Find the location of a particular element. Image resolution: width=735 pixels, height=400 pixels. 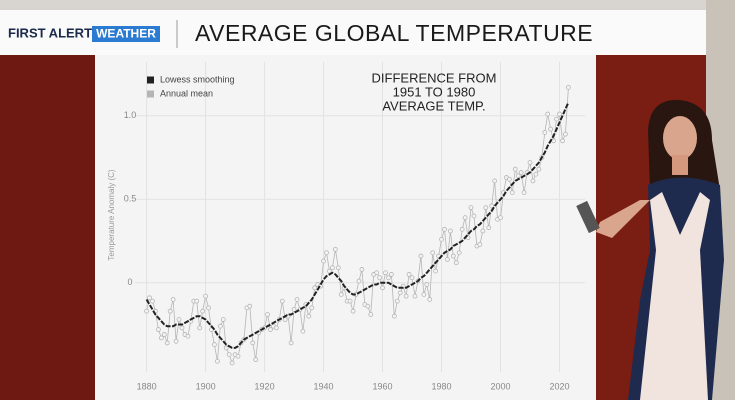

x-tick-label: 1920 is located at coordinates (265, 386).